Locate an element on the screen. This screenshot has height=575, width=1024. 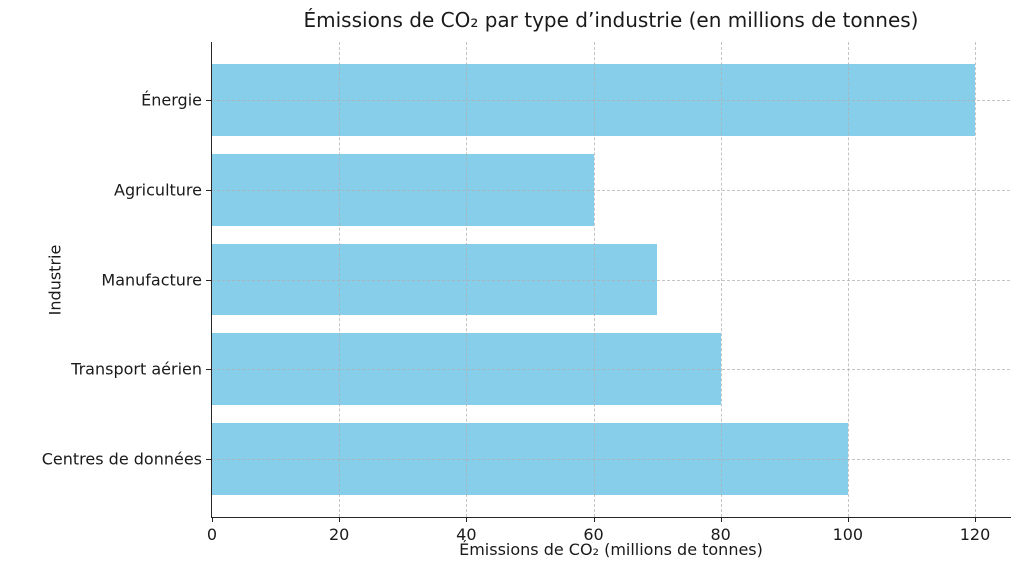
x-axis-label: Émissions de CO₂ (millions de tonnes) is located at coordinates (611, 549).